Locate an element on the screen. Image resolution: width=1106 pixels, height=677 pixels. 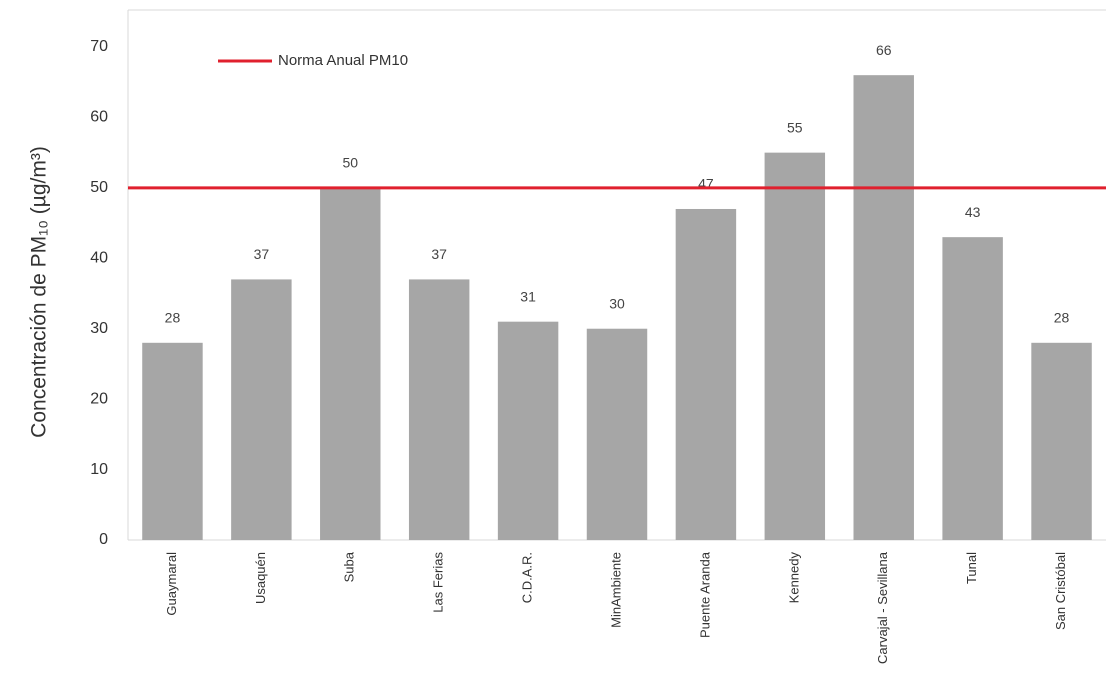
value-label: 31 is located at coordinates (528, 296).